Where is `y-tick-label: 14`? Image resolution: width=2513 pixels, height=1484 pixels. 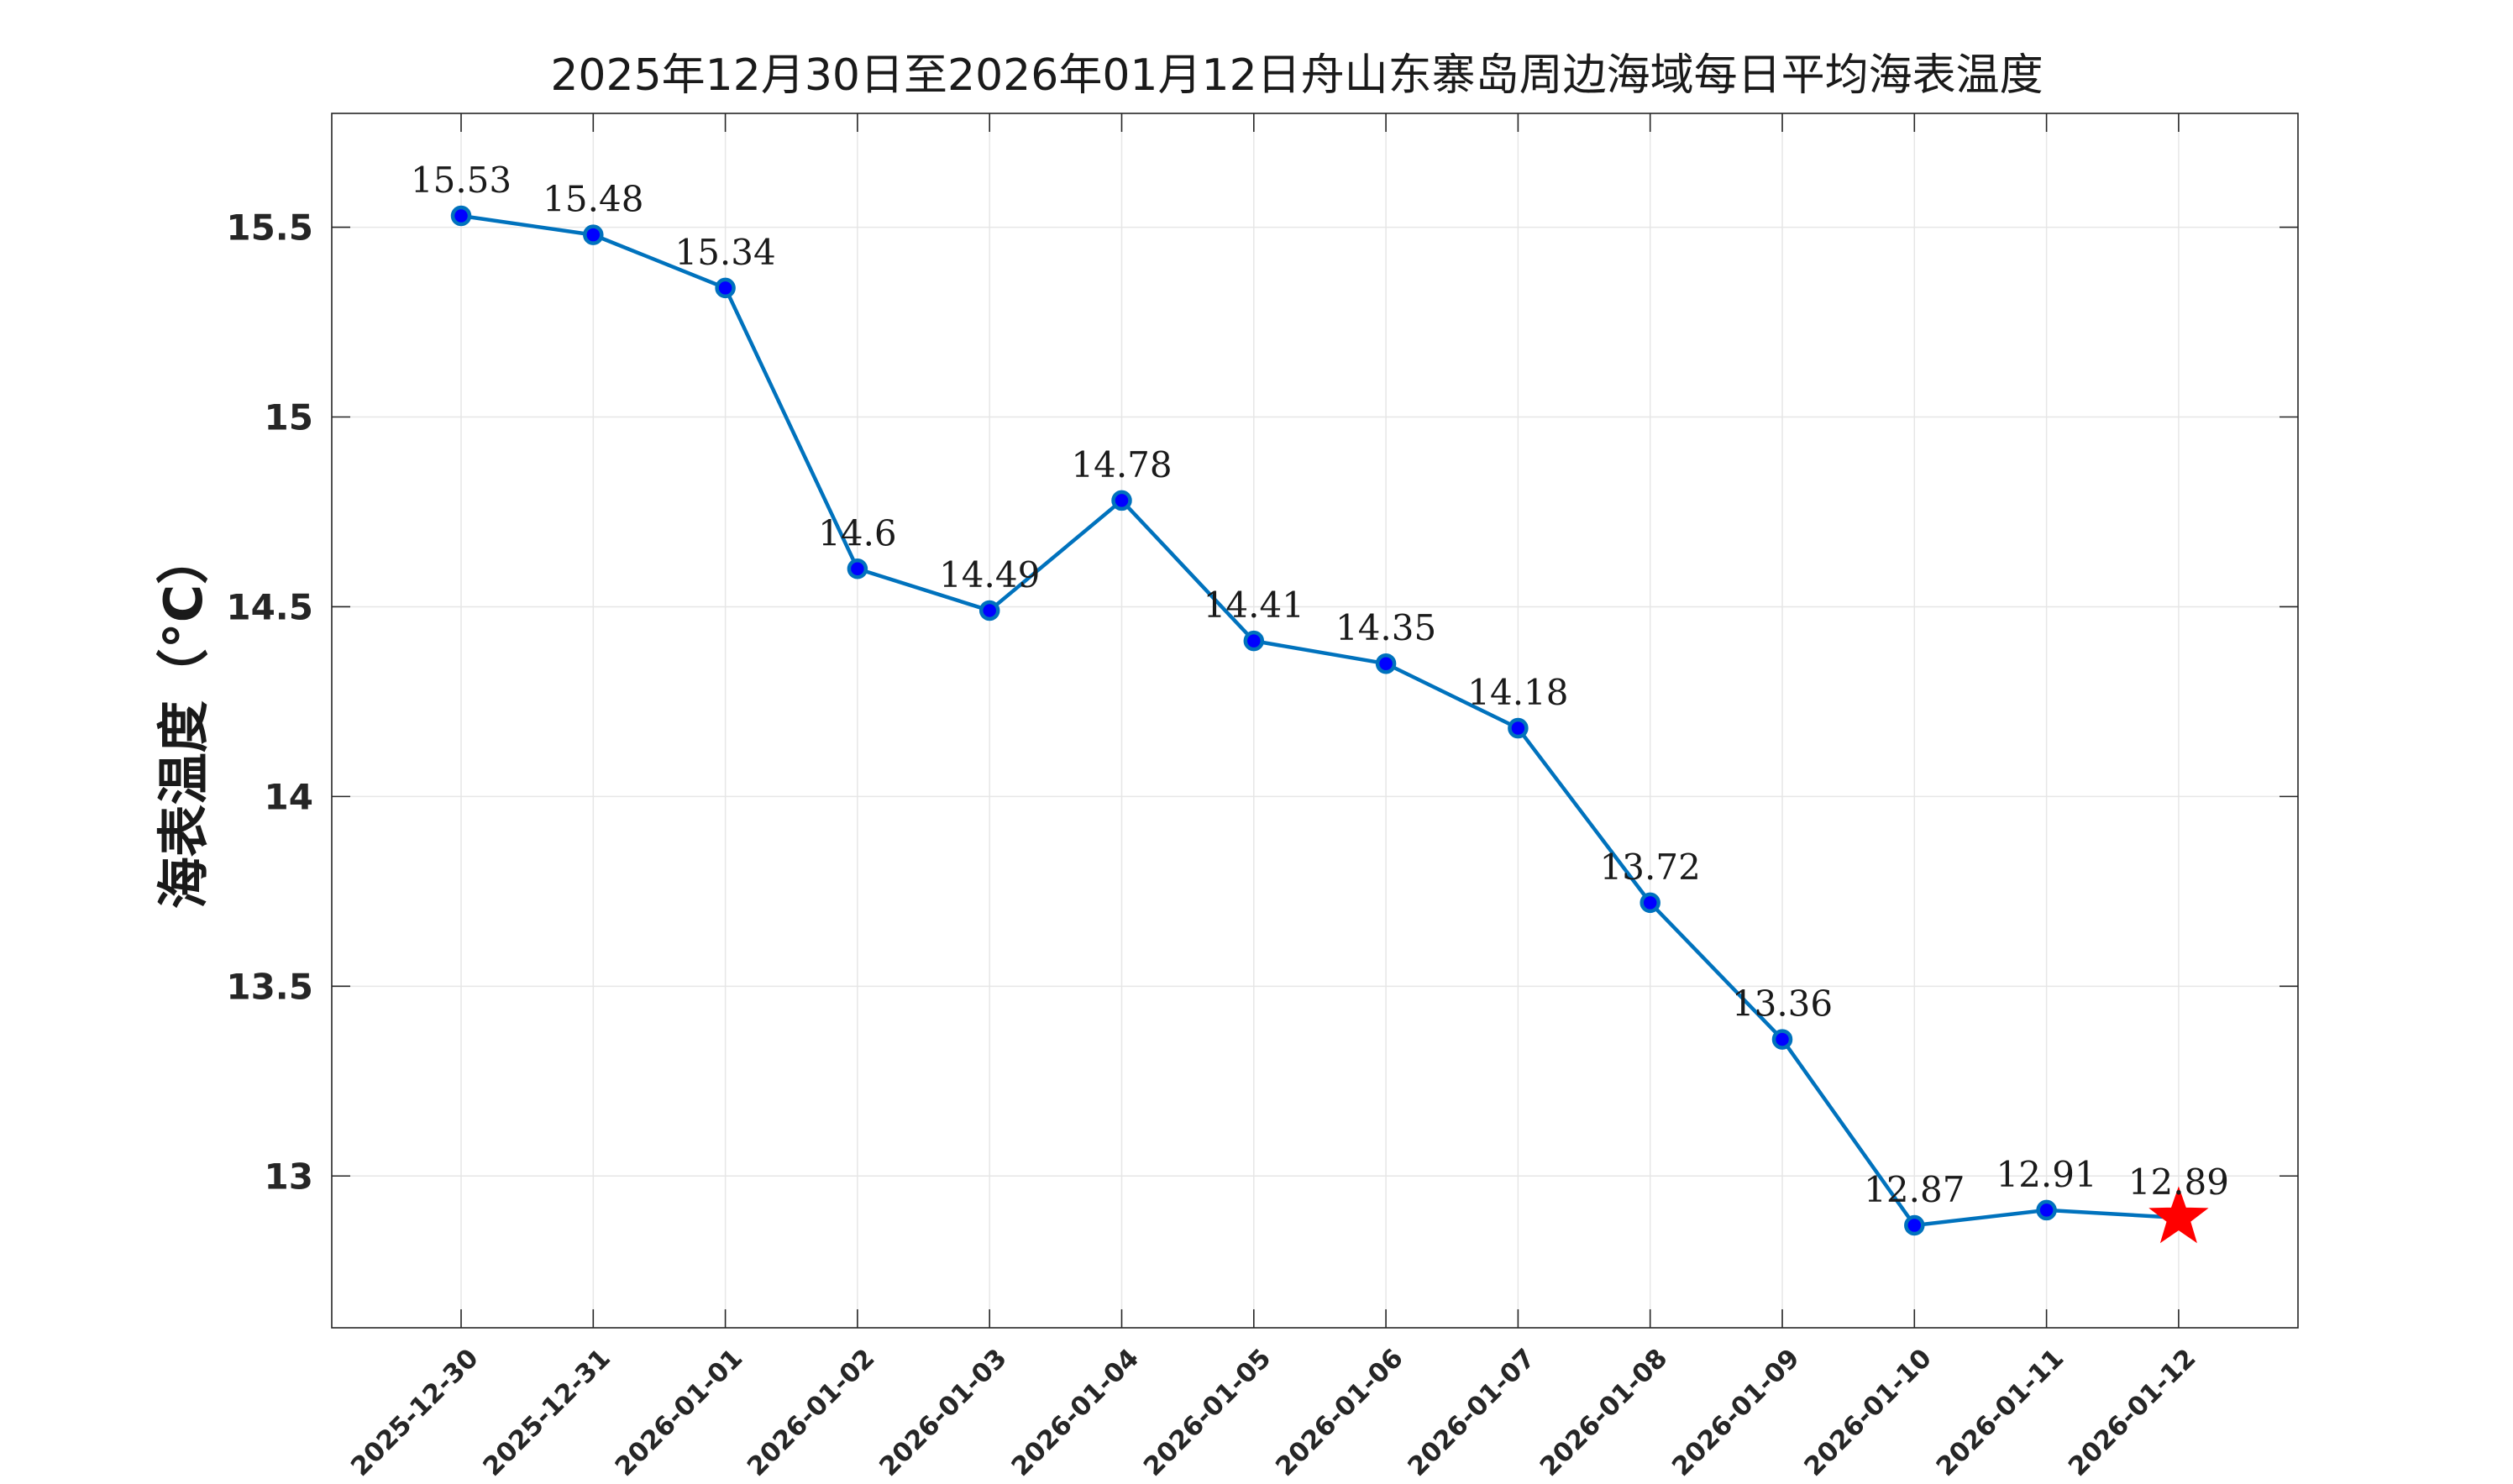 y-tick-label: 14 is located at coordinates (289, 796).